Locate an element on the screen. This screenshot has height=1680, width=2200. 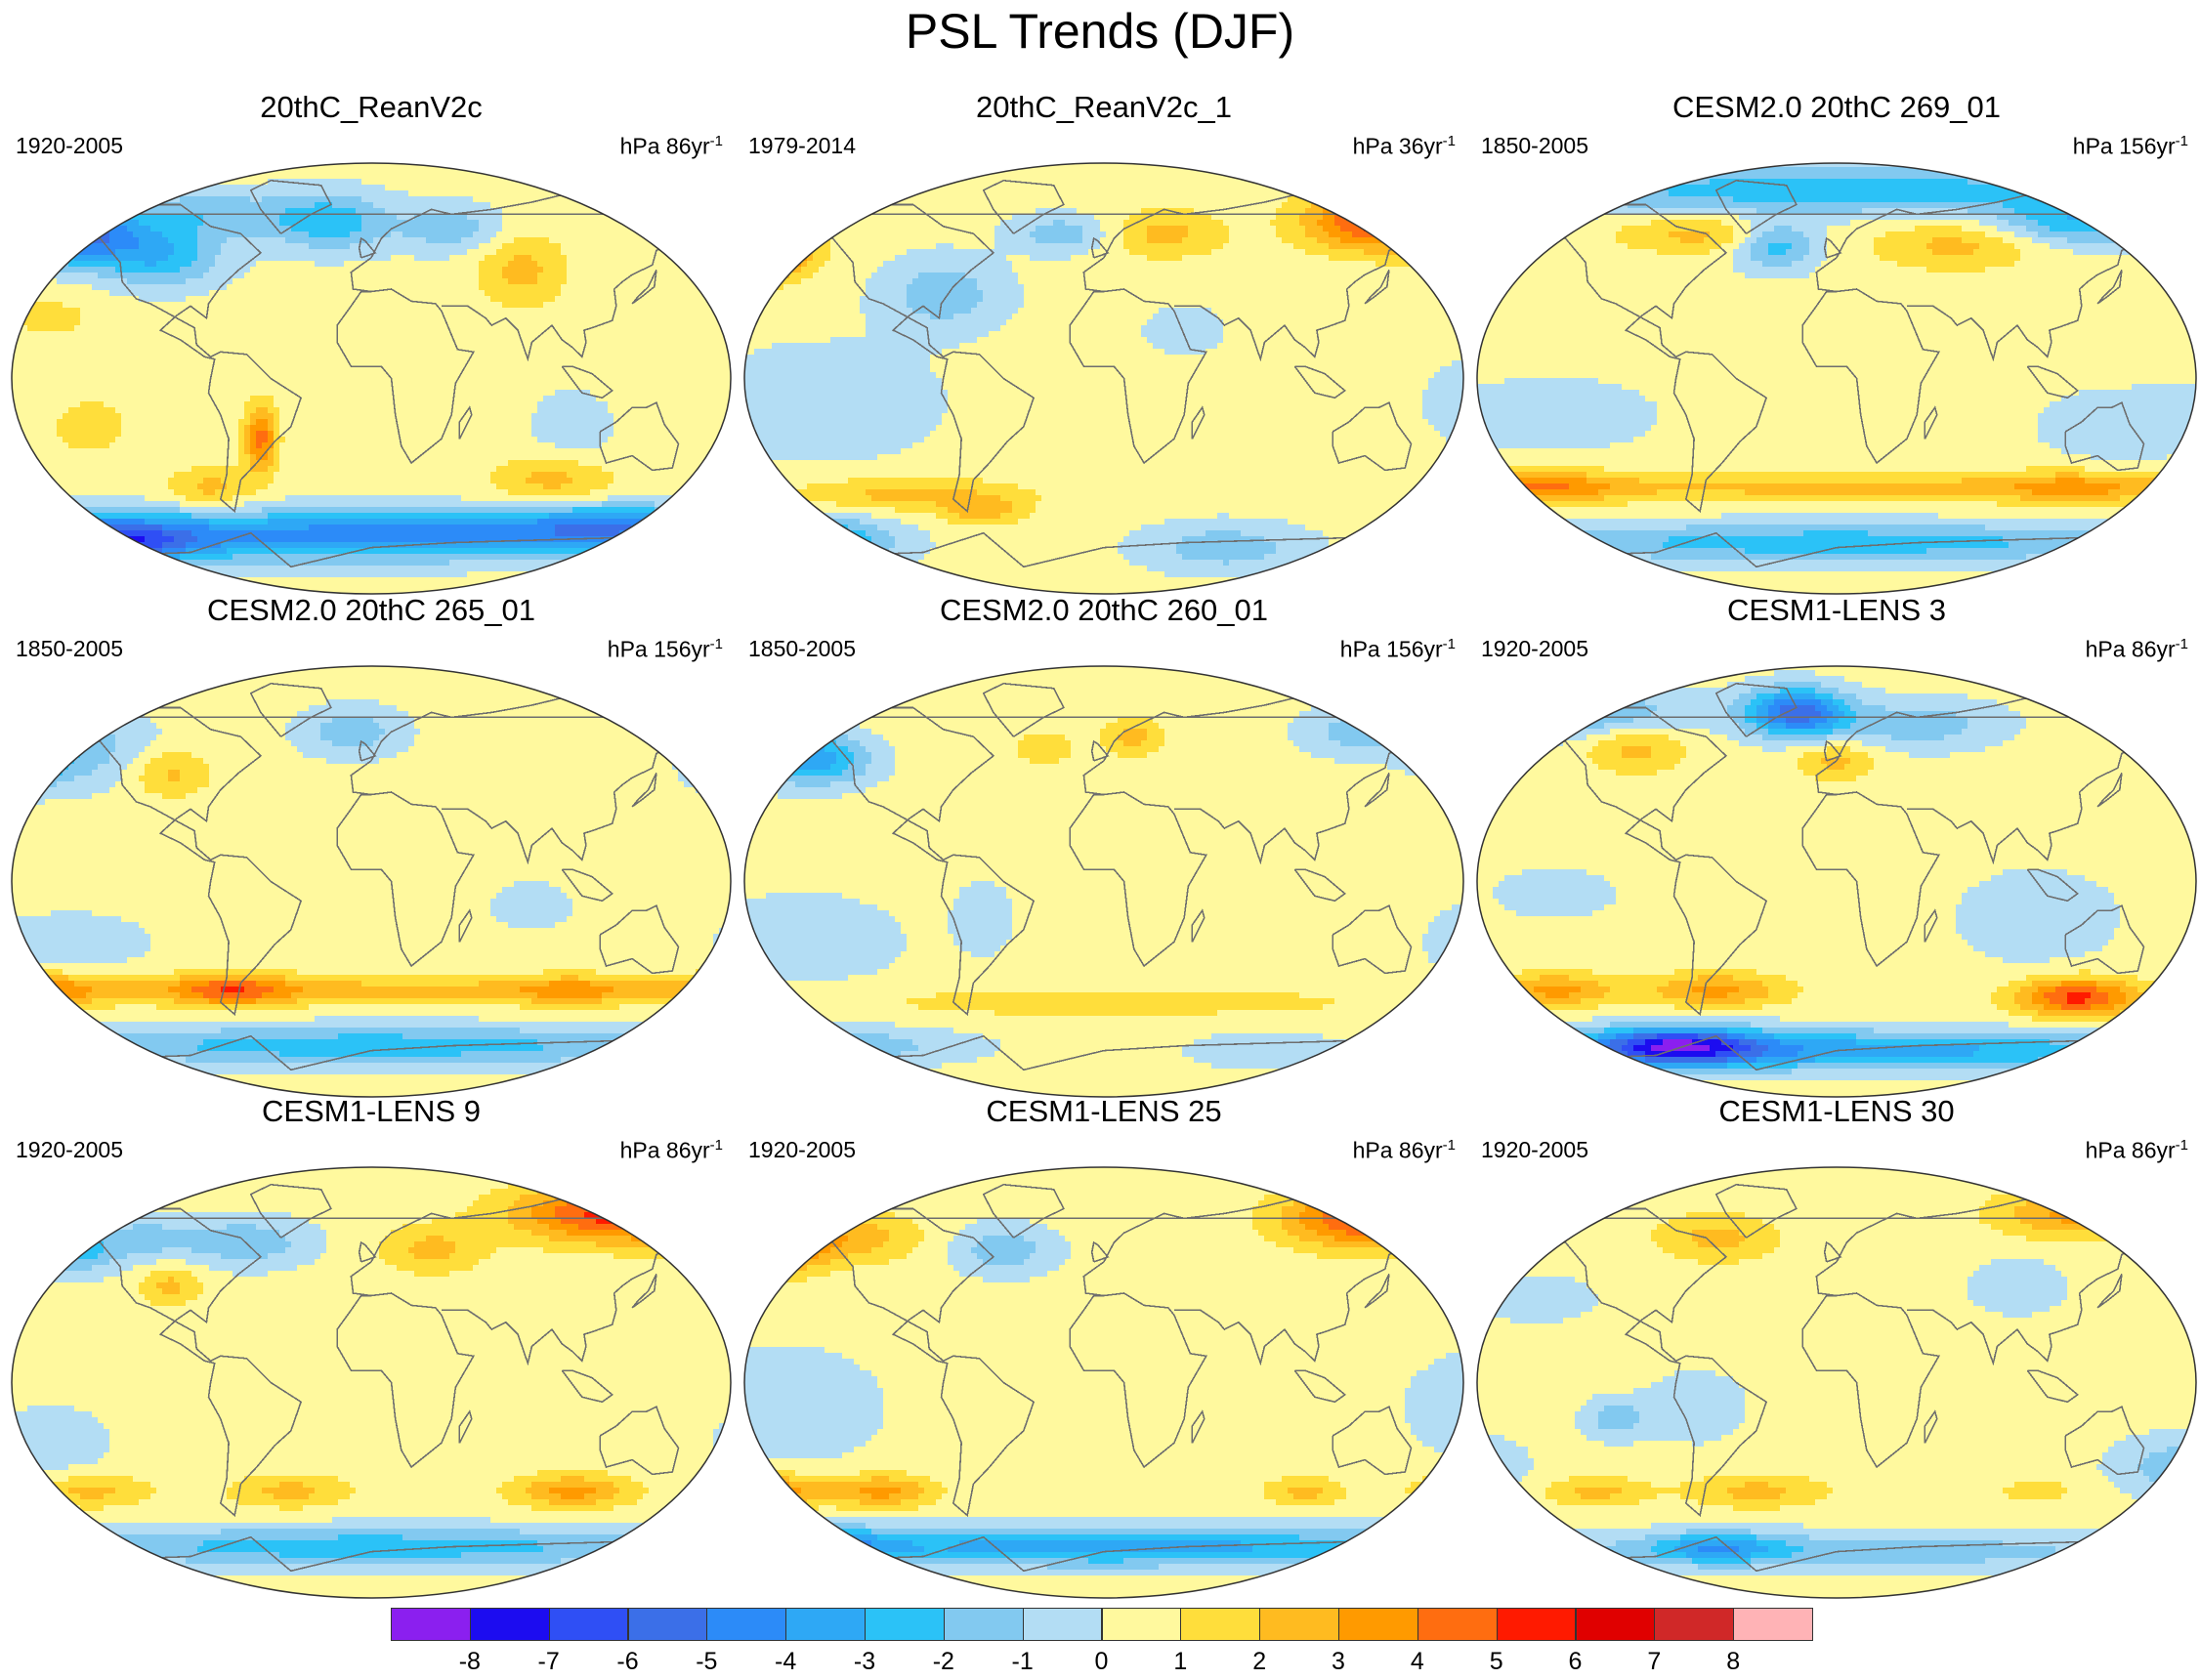
panel-title: CESM1-LENS 25 is located at coordinates (1104, 1111).